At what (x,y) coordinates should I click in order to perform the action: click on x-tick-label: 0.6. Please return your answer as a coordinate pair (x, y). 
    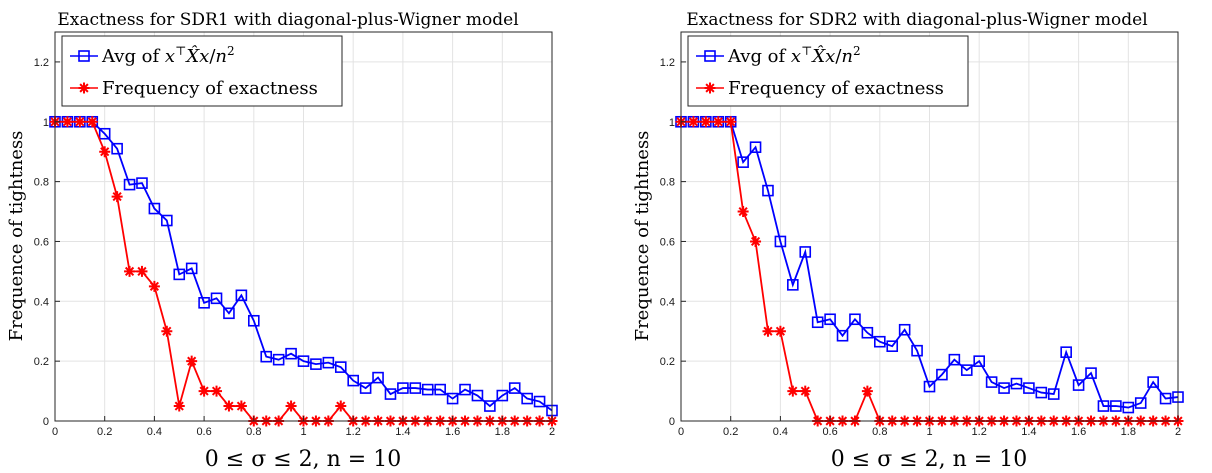
    Looking at the image, I should click on (829, 432).